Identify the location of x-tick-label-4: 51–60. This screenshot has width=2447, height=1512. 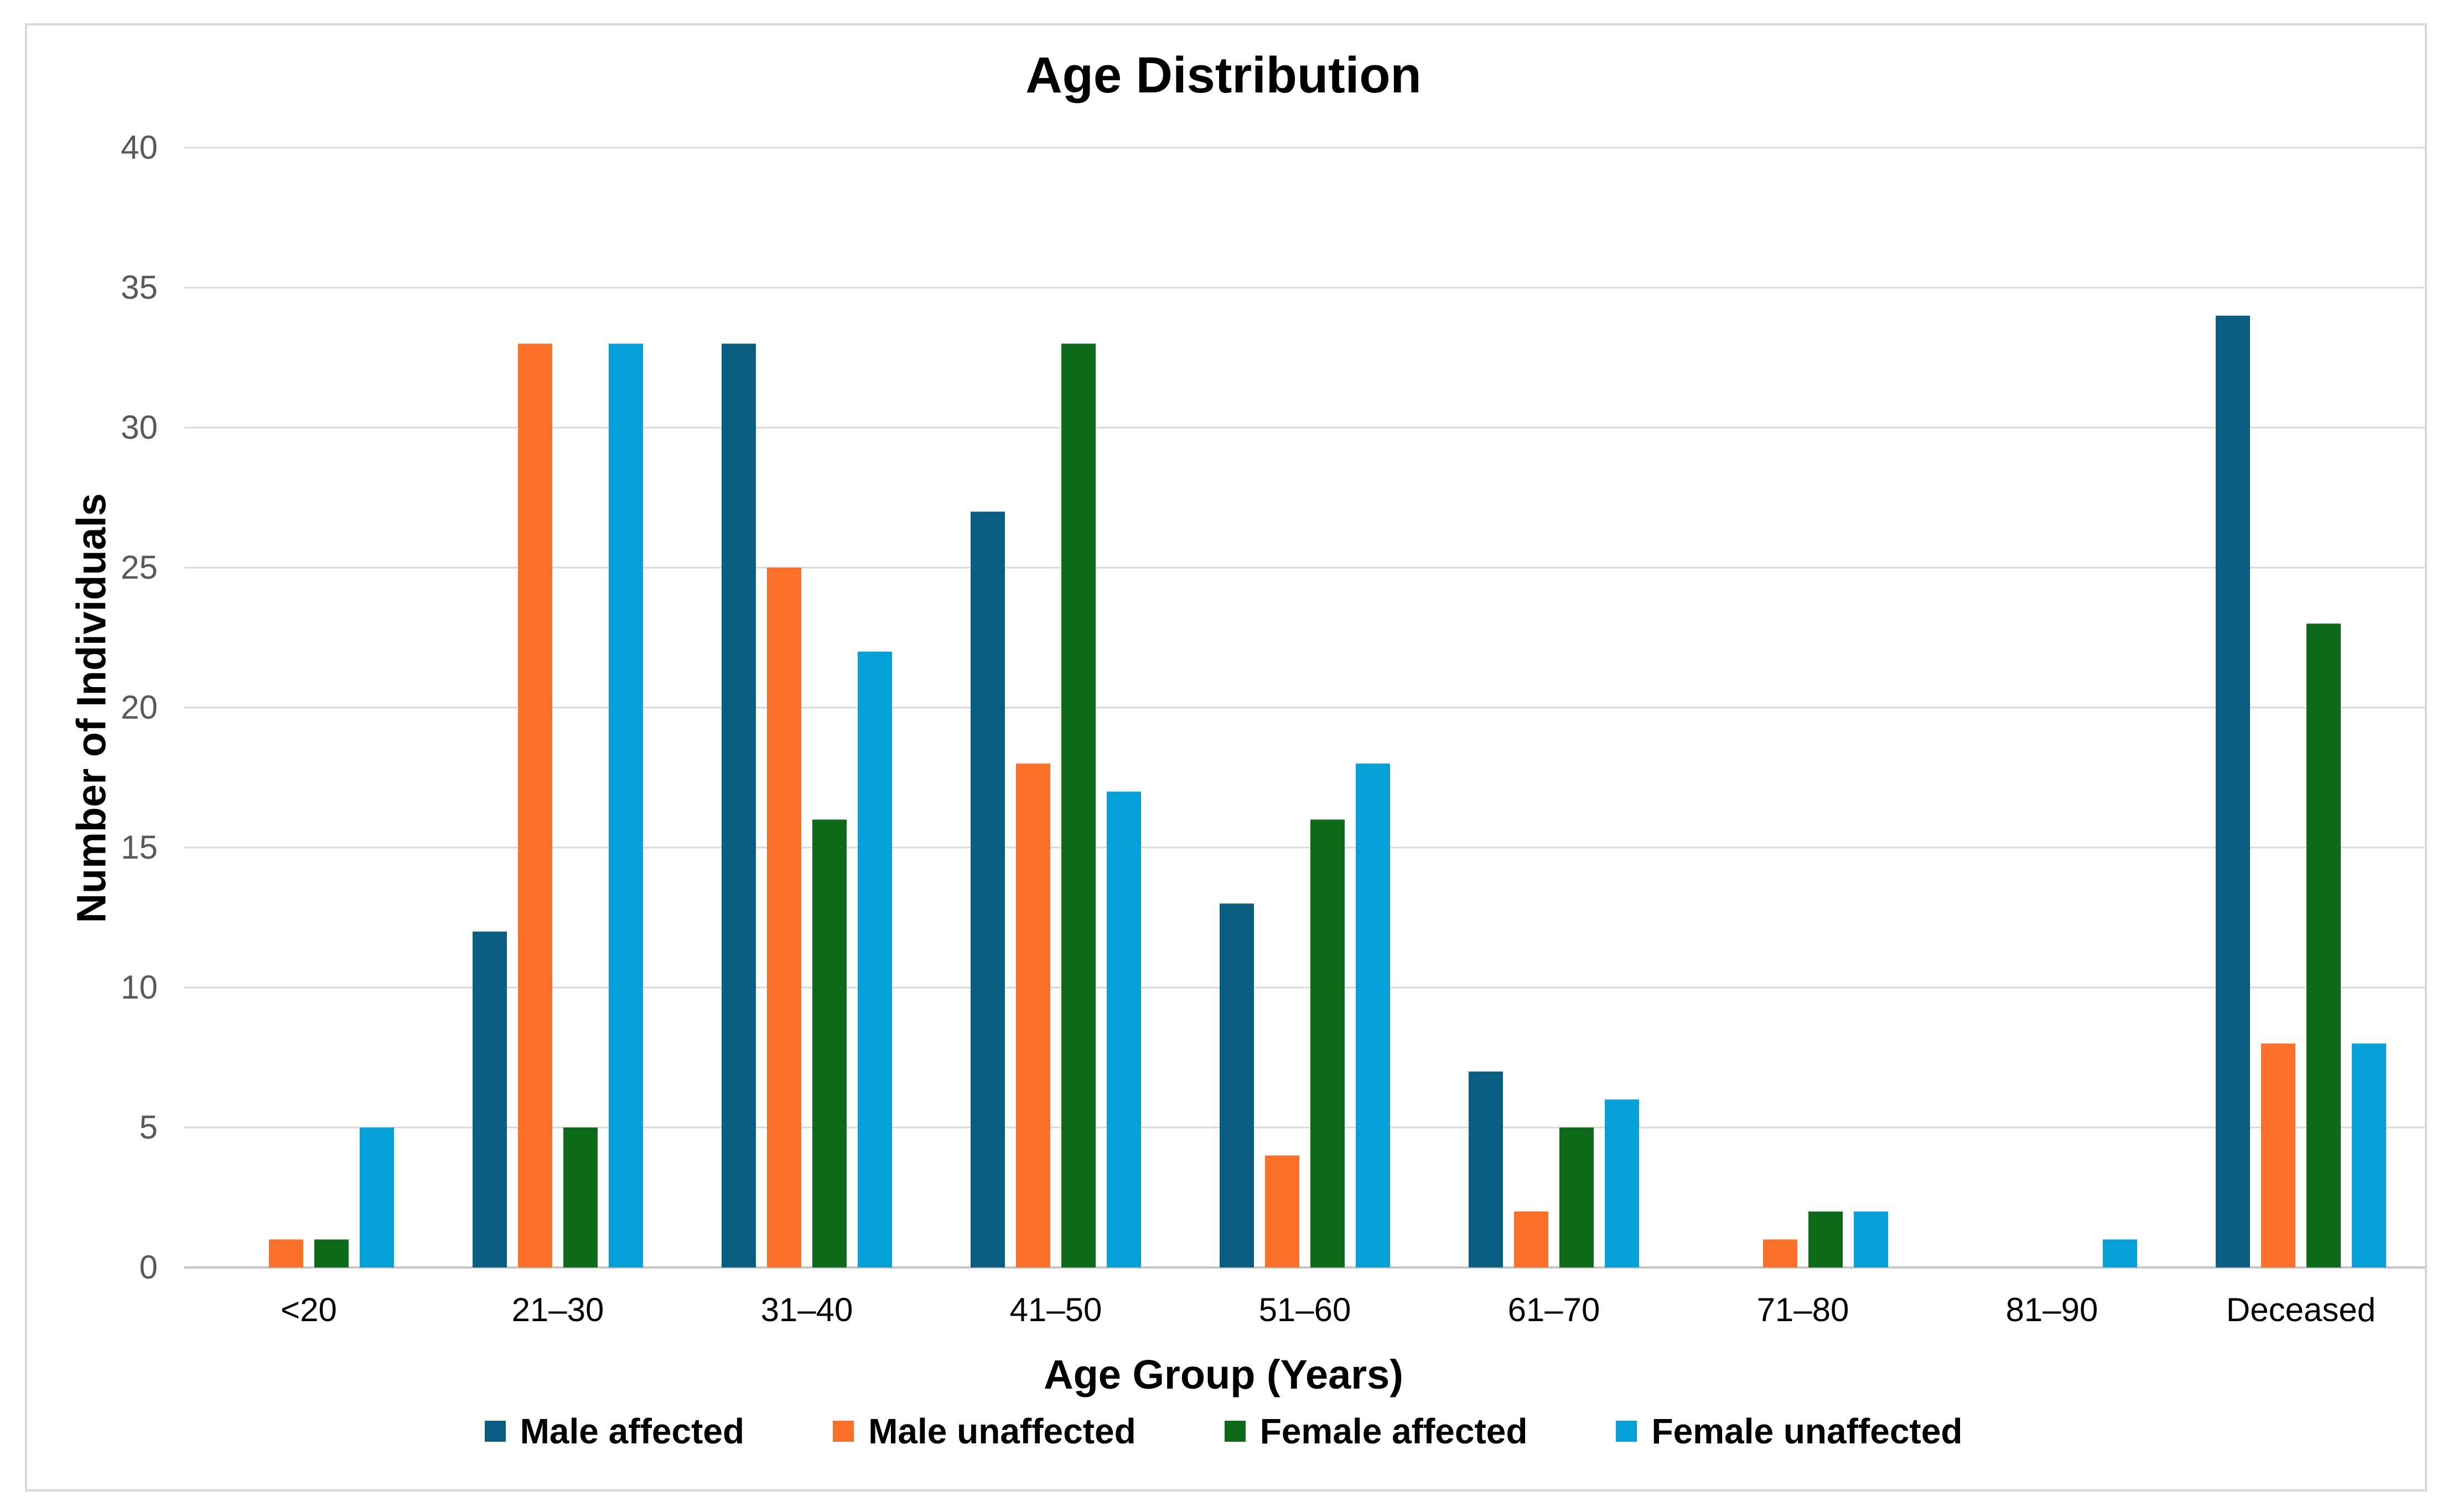
(1305, 1309).